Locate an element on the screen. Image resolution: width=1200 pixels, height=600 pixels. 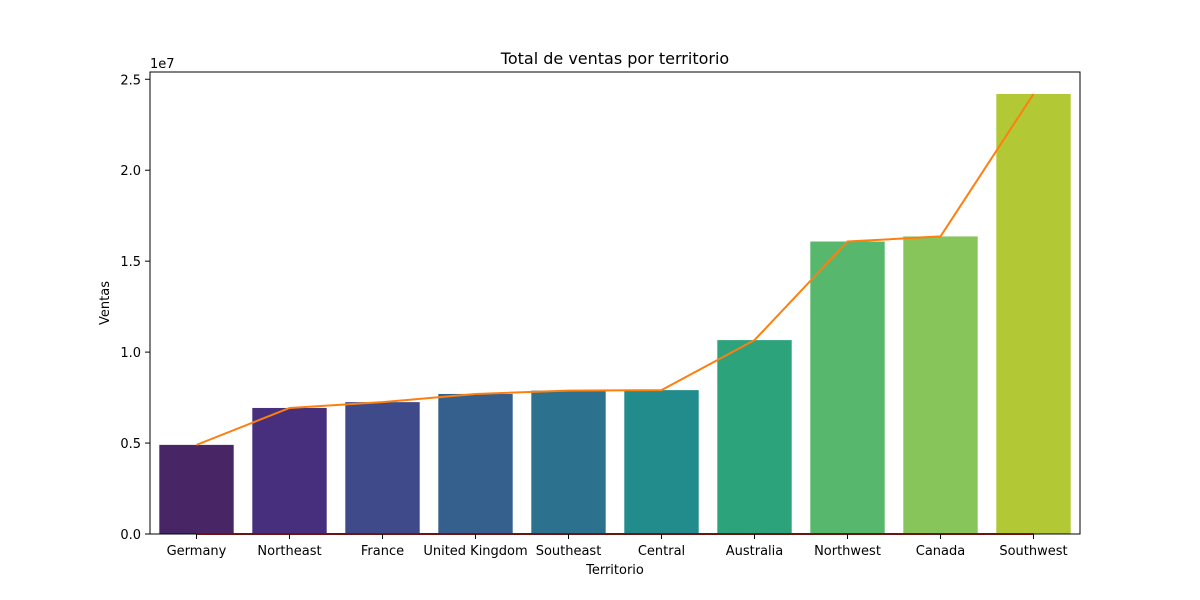
bar-southwest is located at coordinates (1033, 314).